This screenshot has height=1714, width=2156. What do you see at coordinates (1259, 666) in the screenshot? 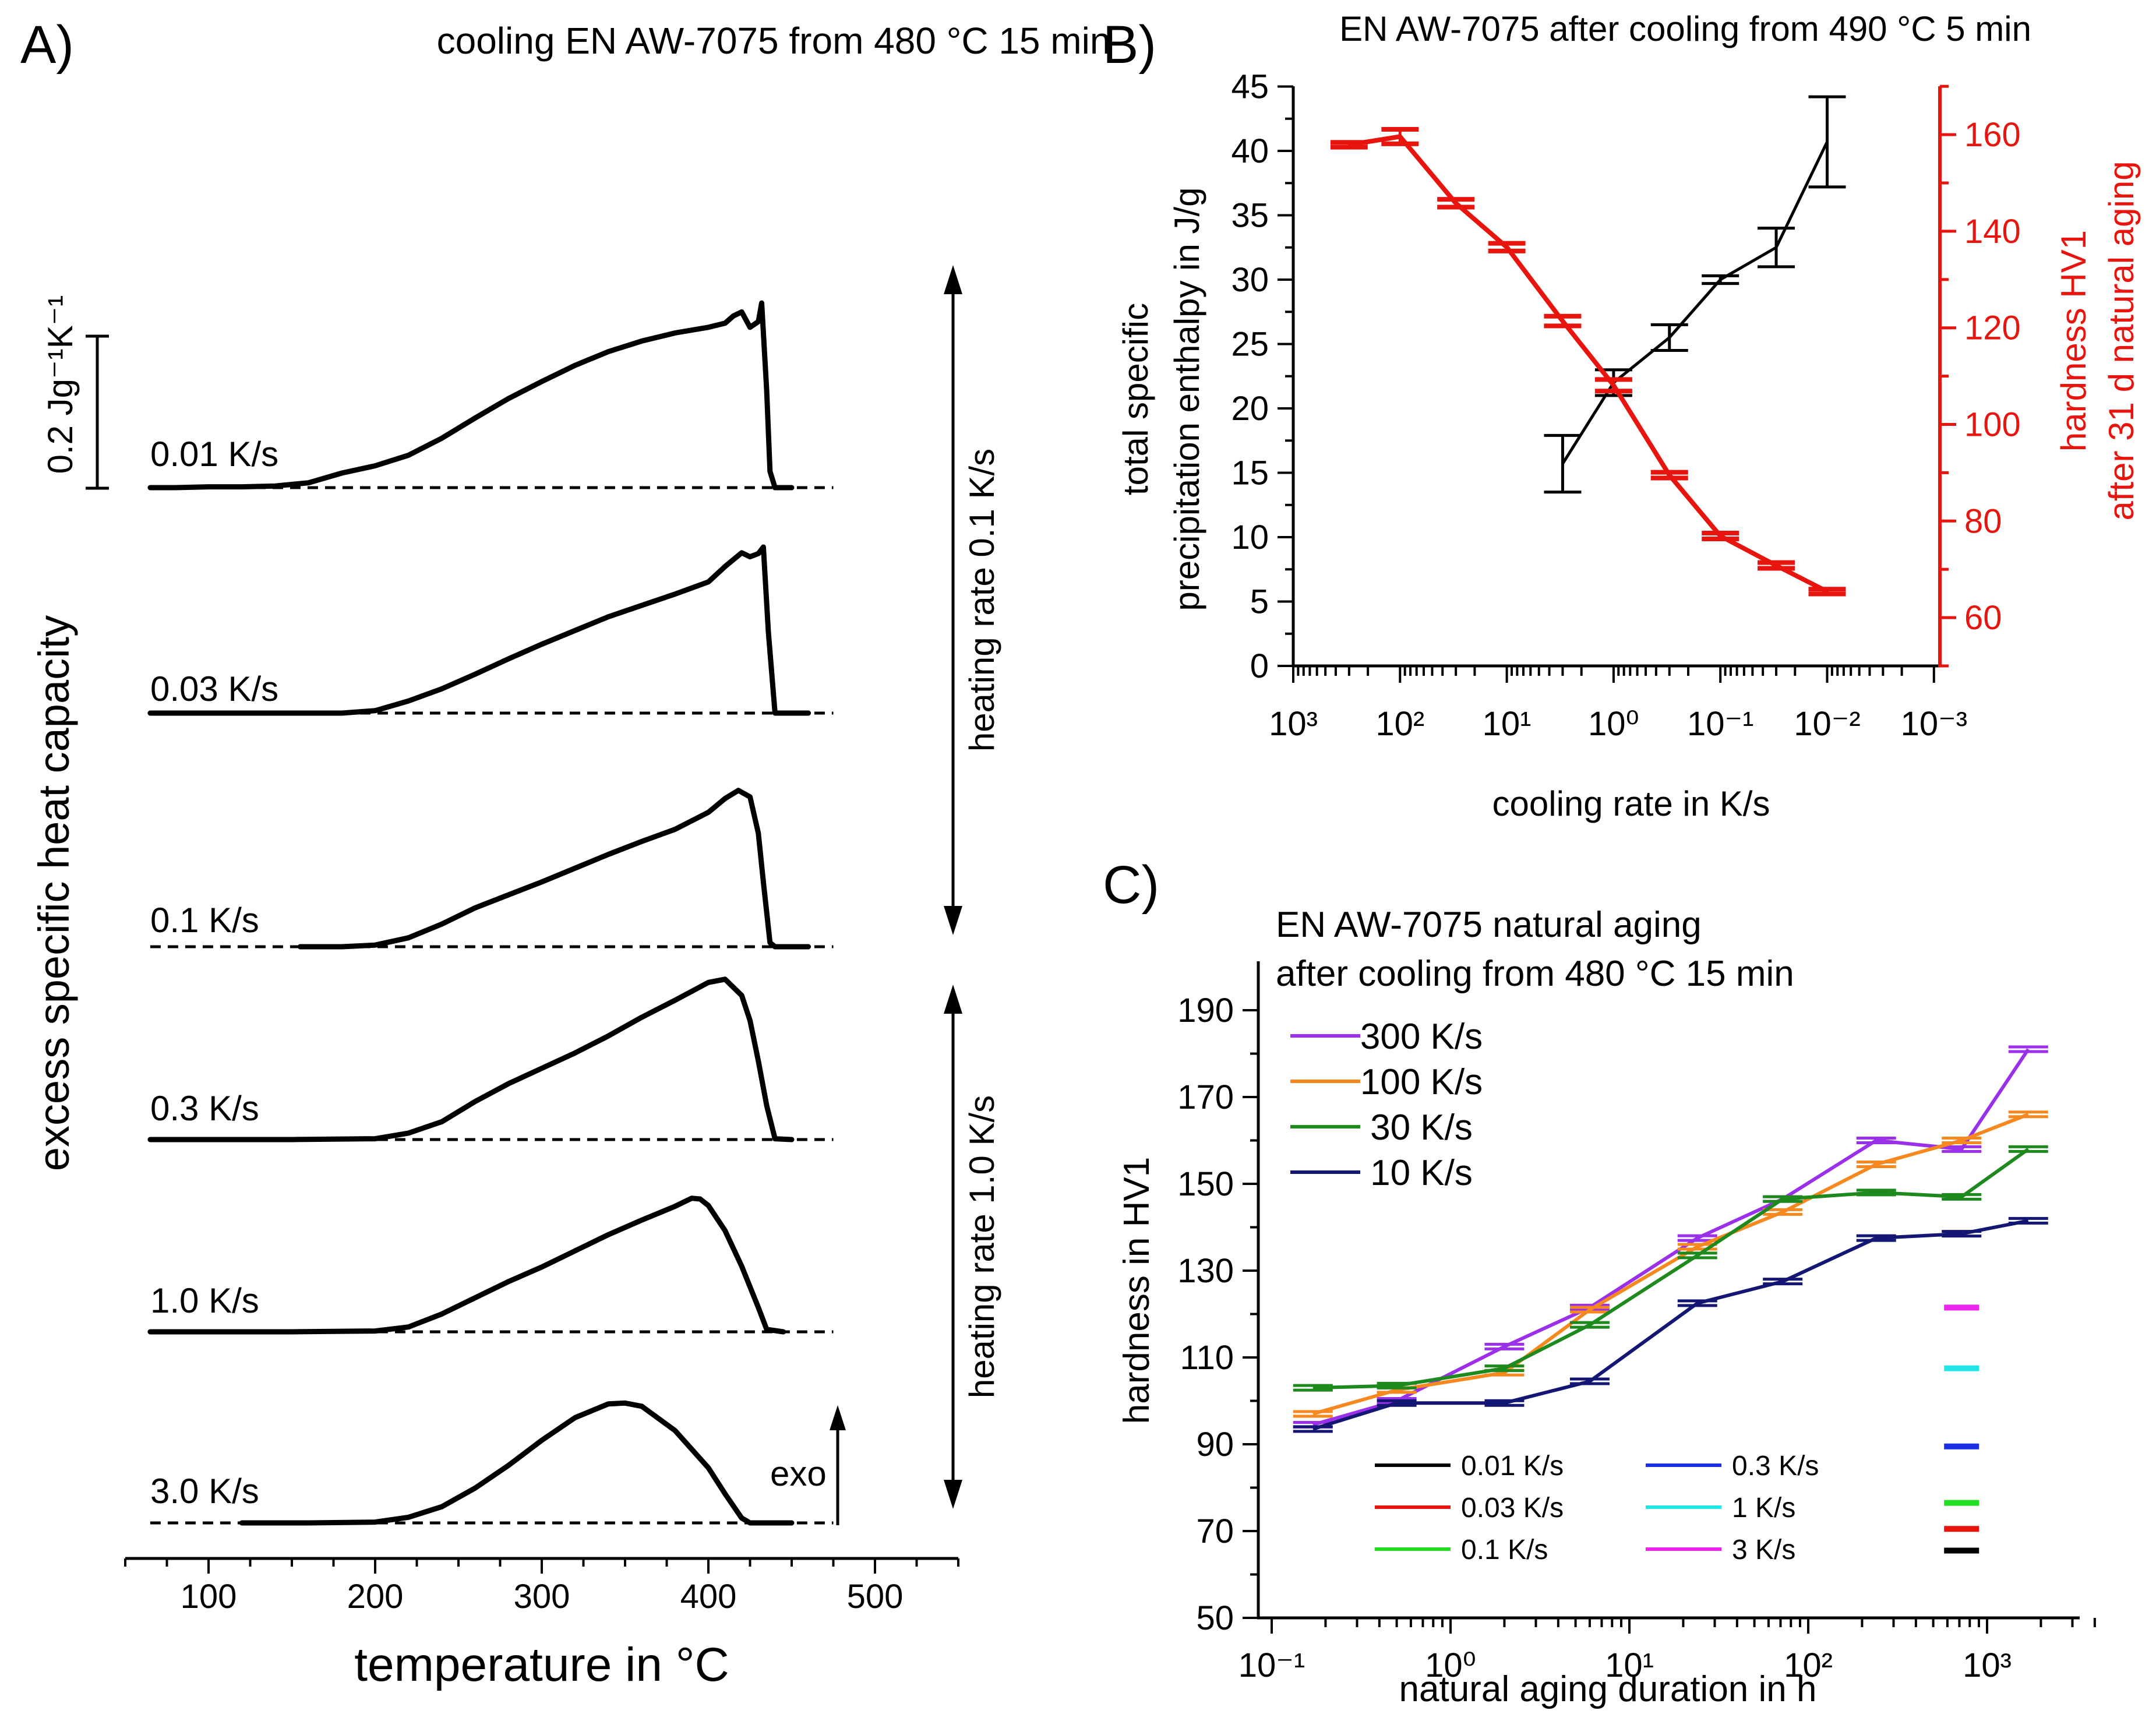
I see `y-left-tick-label: 0` at bounding box center [1259, 666].